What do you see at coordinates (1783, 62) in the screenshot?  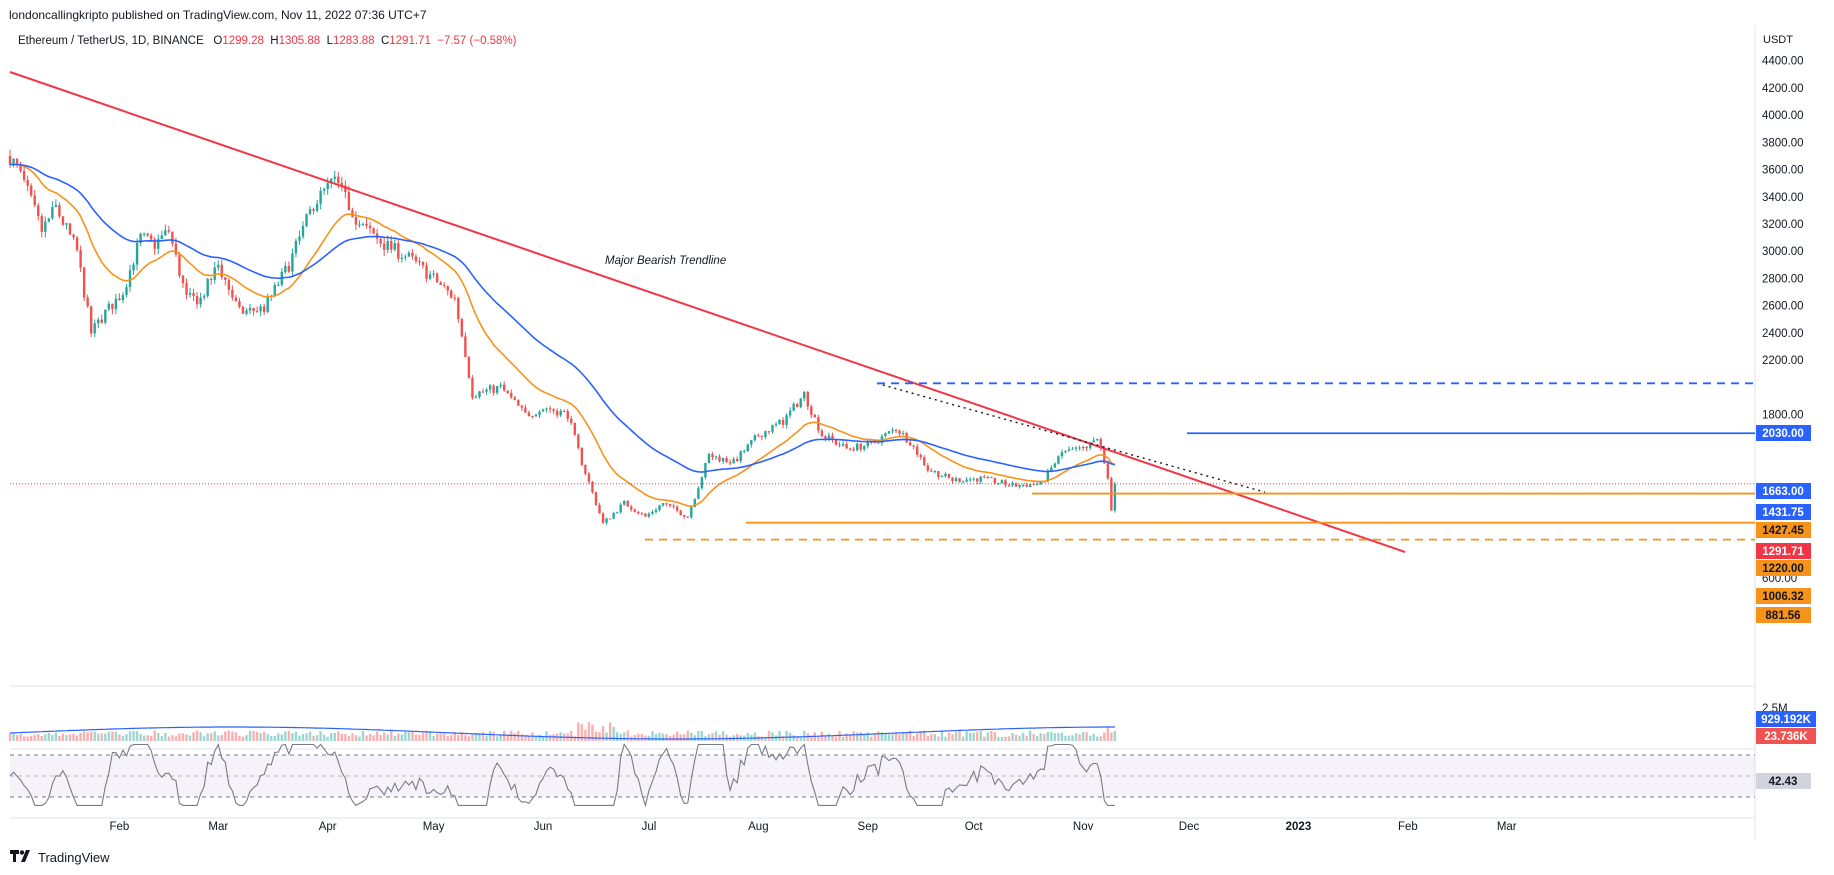 I see `y-tick-label: 4400.00` at bounding box center [1783, 62].